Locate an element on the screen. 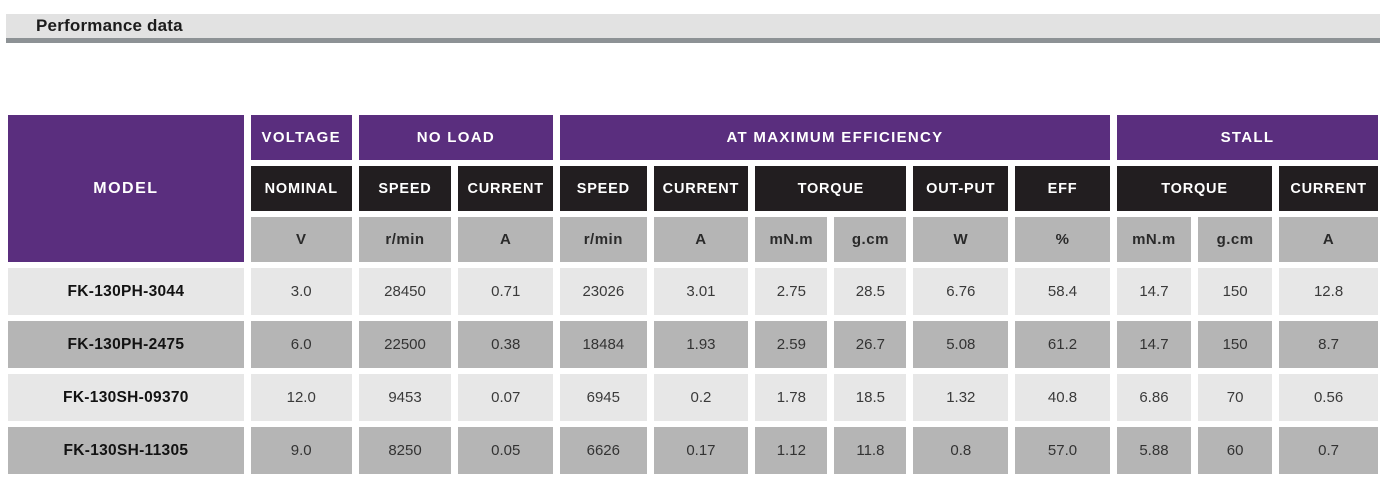 Image resolution: width=1388 pixels, height=494 pixels. subheader-nominal: NOMINAL is located at coordinates (301, 188).